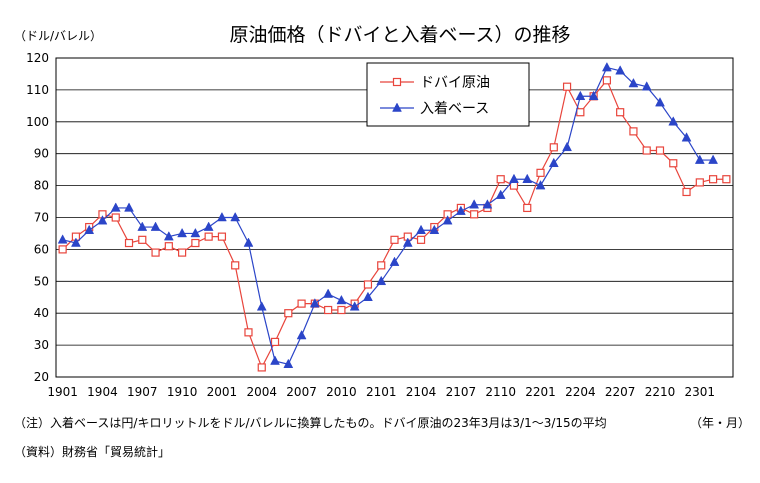 The image size is (760, 483). I want to click on x-tick-label: 2110, so click(500, 392).